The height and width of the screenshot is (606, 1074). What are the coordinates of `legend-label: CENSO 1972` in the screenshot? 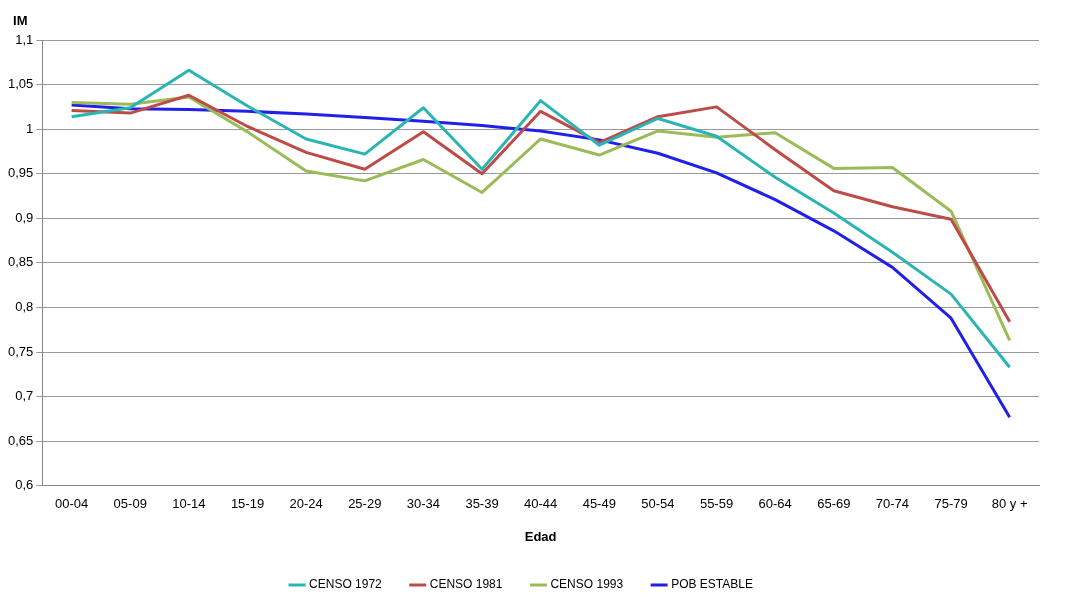 It's located at (346, 584).